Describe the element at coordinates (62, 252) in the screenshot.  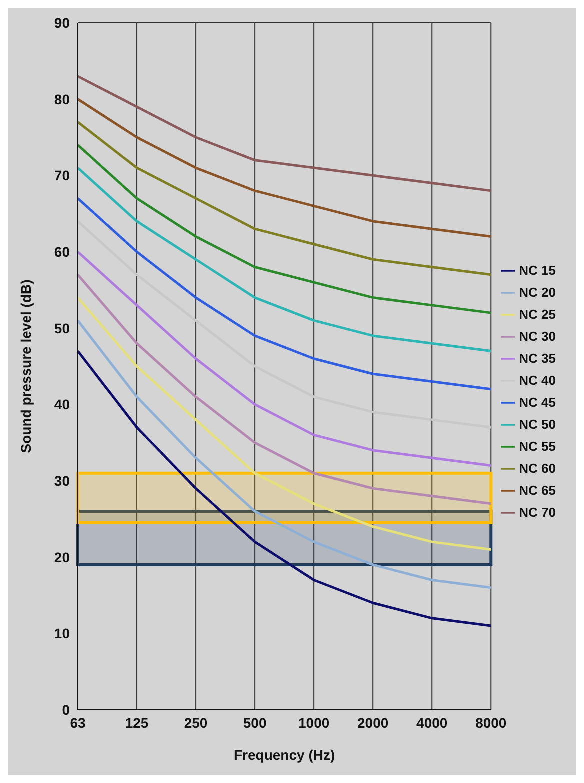
I see `y-tick-label: 60` at that location.